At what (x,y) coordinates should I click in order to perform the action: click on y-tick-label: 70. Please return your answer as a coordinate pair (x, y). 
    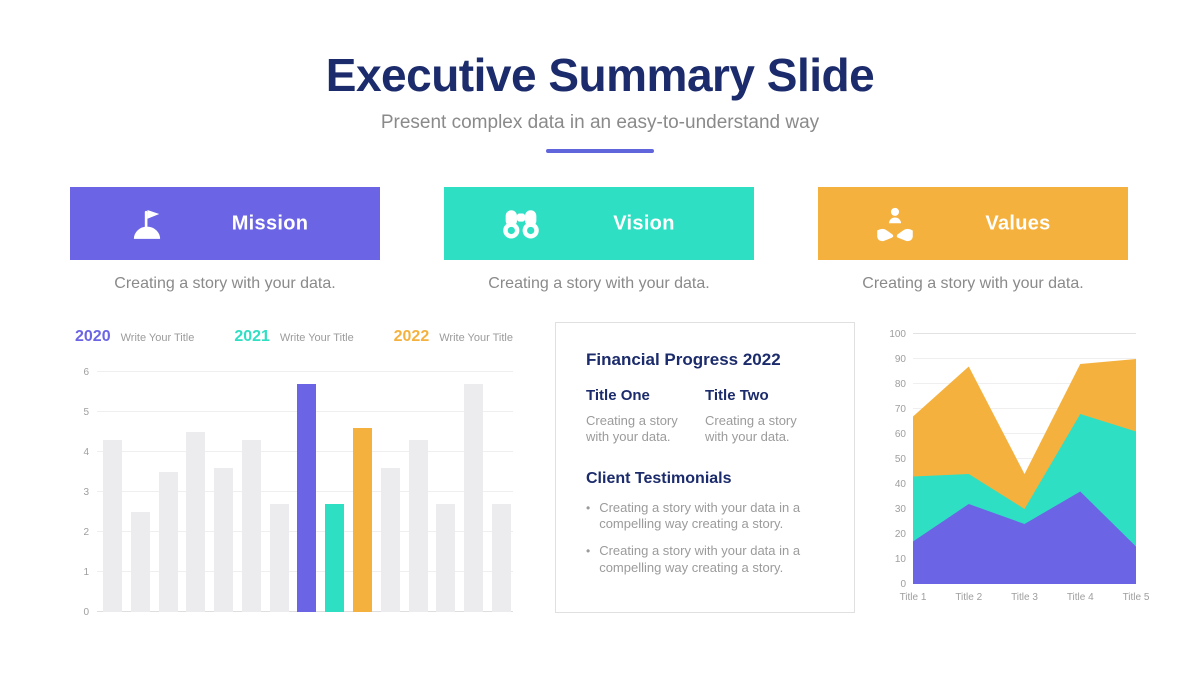
    Looking at the image, I should click on (900, 409).